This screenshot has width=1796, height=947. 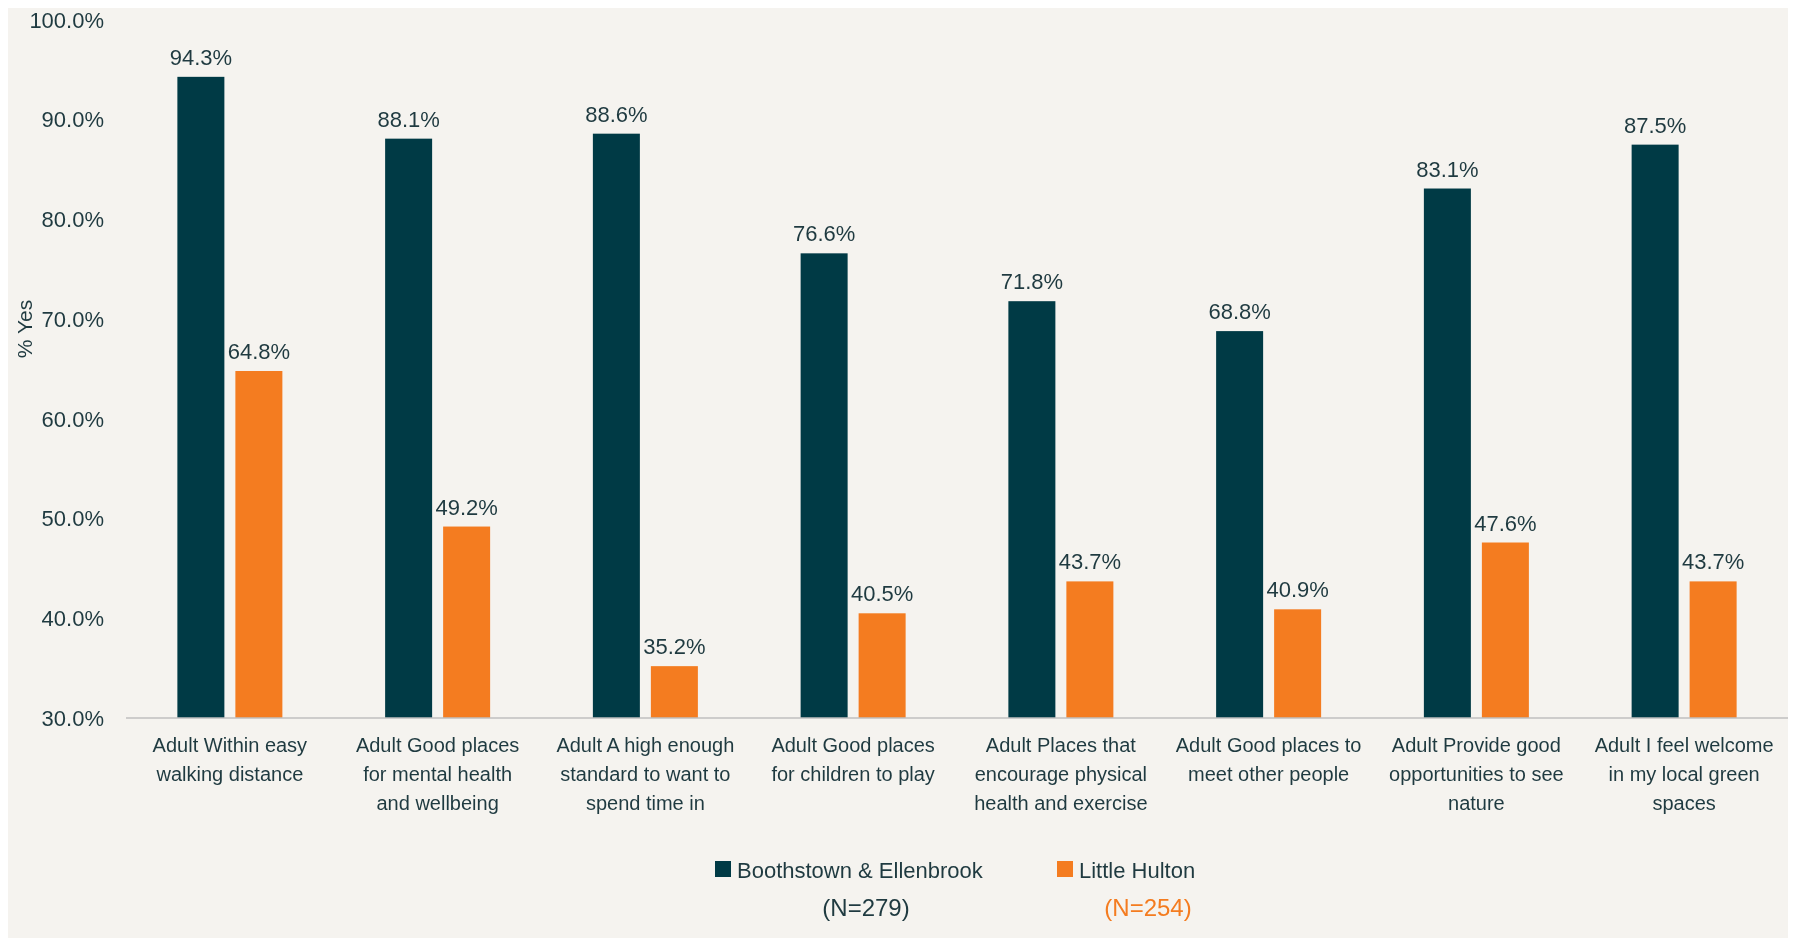 What do you see at coordinates (230, 759) in the screenshot?
I see `x-tick-label: Adult Within easy walking distance` at bounding box center [230, 759].